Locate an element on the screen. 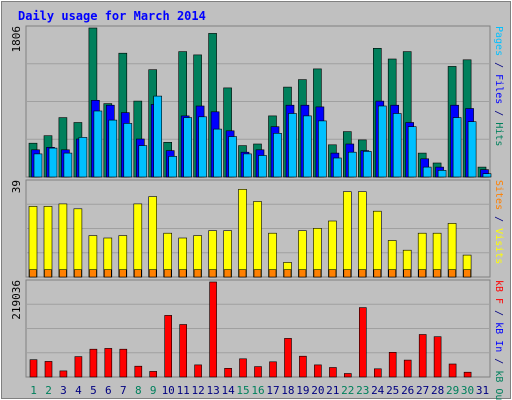 This screenshot has height=400, width=512. x-tick-label: 15 is located at coordinates (242, 390).